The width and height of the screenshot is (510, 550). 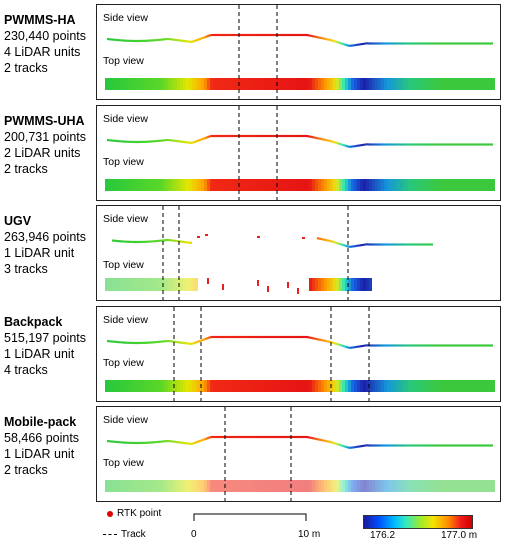 What do you see at coordinates (42, 52) in the screenshot?
I see `lidar-units: 4 LiDAR units` at bounding box center [42, 52].